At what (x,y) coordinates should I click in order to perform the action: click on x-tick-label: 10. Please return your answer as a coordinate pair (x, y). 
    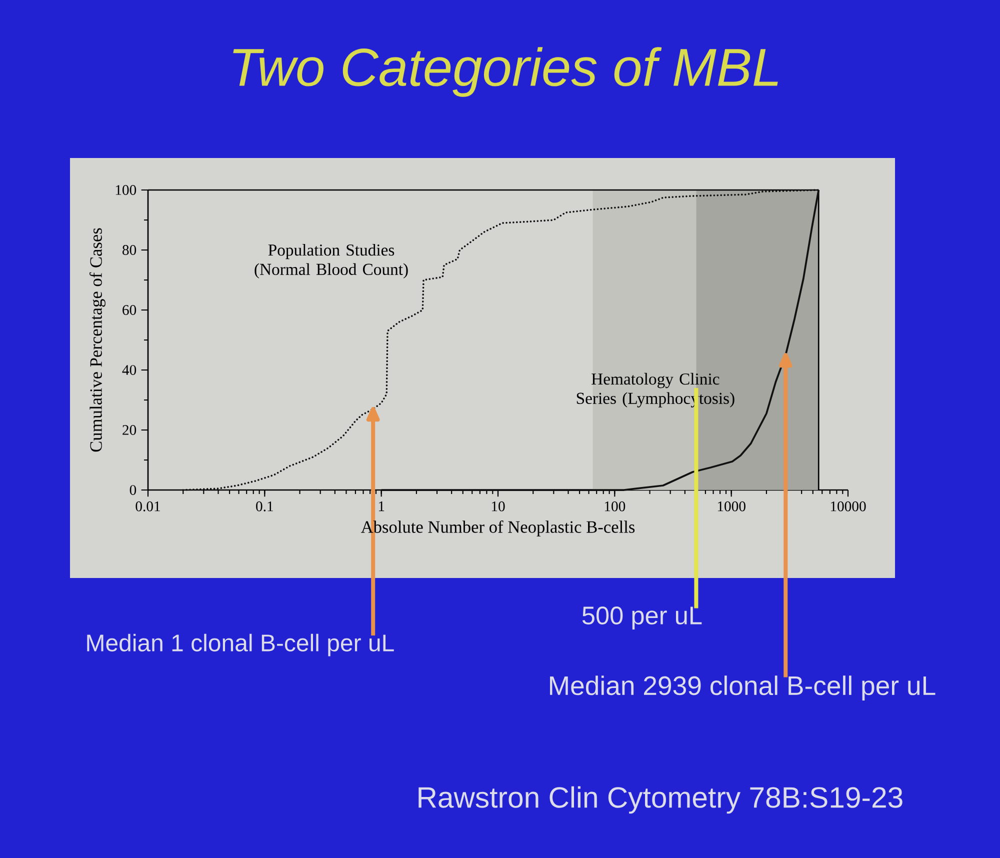
    Looking at the image, I should click on (498, 506).